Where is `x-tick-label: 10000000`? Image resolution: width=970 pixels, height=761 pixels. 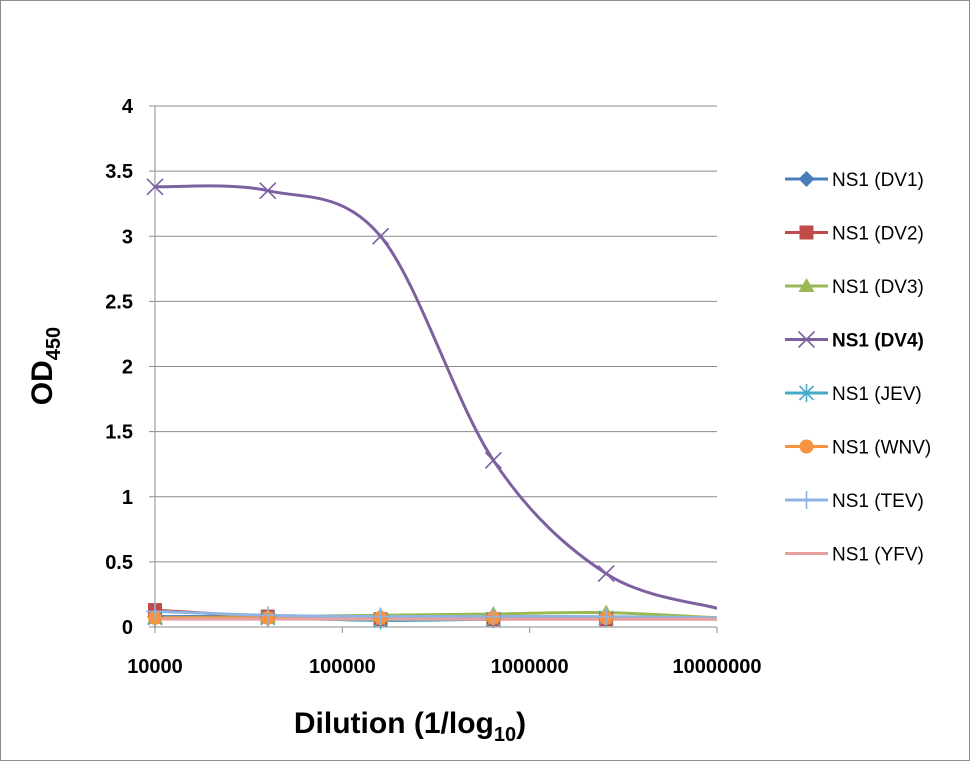
x-tick-label: 10000000 is located at coordinates (717, 667).